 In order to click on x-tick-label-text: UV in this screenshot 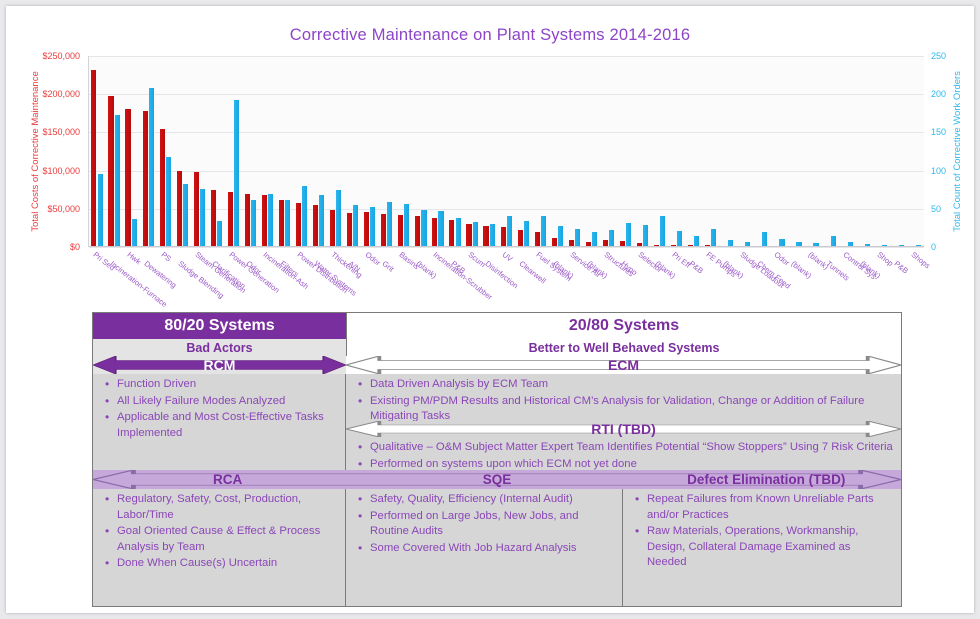, I will do `click(507, 257)`.